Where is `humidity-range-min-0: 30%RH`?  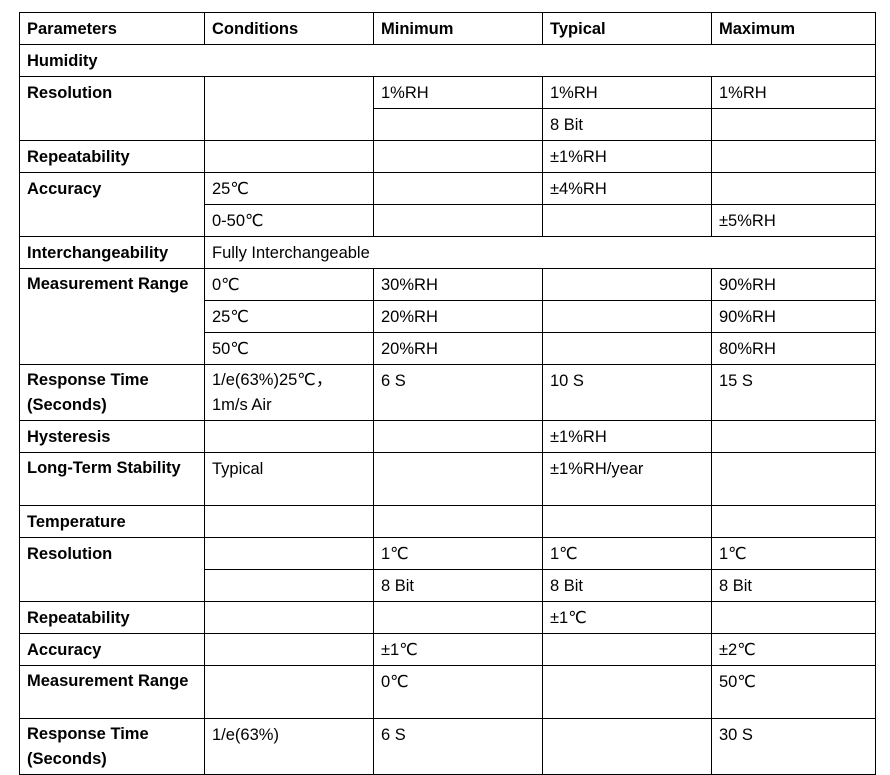
humidity-range-min-0: 30%RH is located at coordinates (458, 284).